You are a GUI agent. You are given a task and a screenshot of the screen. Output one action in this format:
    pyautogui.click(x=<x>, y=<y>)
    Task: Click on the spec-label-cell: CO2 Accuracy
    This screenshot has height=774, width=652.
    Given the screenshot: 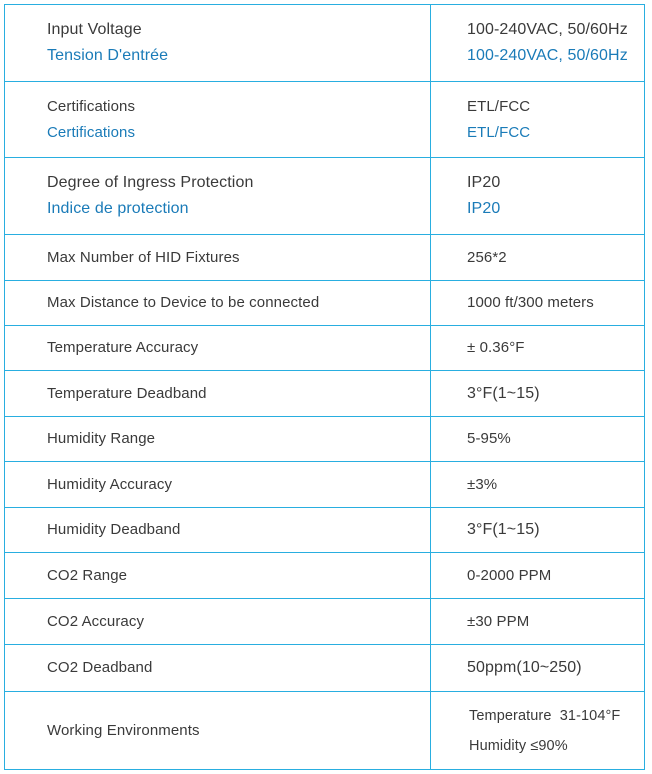 What is the action you would take?
    pyautogui.click(x=217, y=621)
    